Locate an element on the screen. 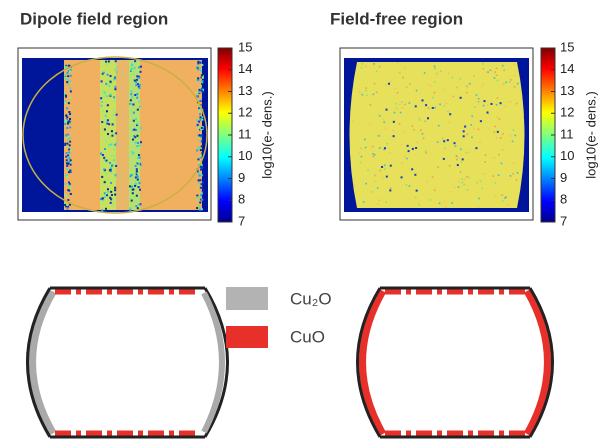 This screenshot has width=610, height=448. colorbar-tick-label: 7 is located at coordinates (563, 220).